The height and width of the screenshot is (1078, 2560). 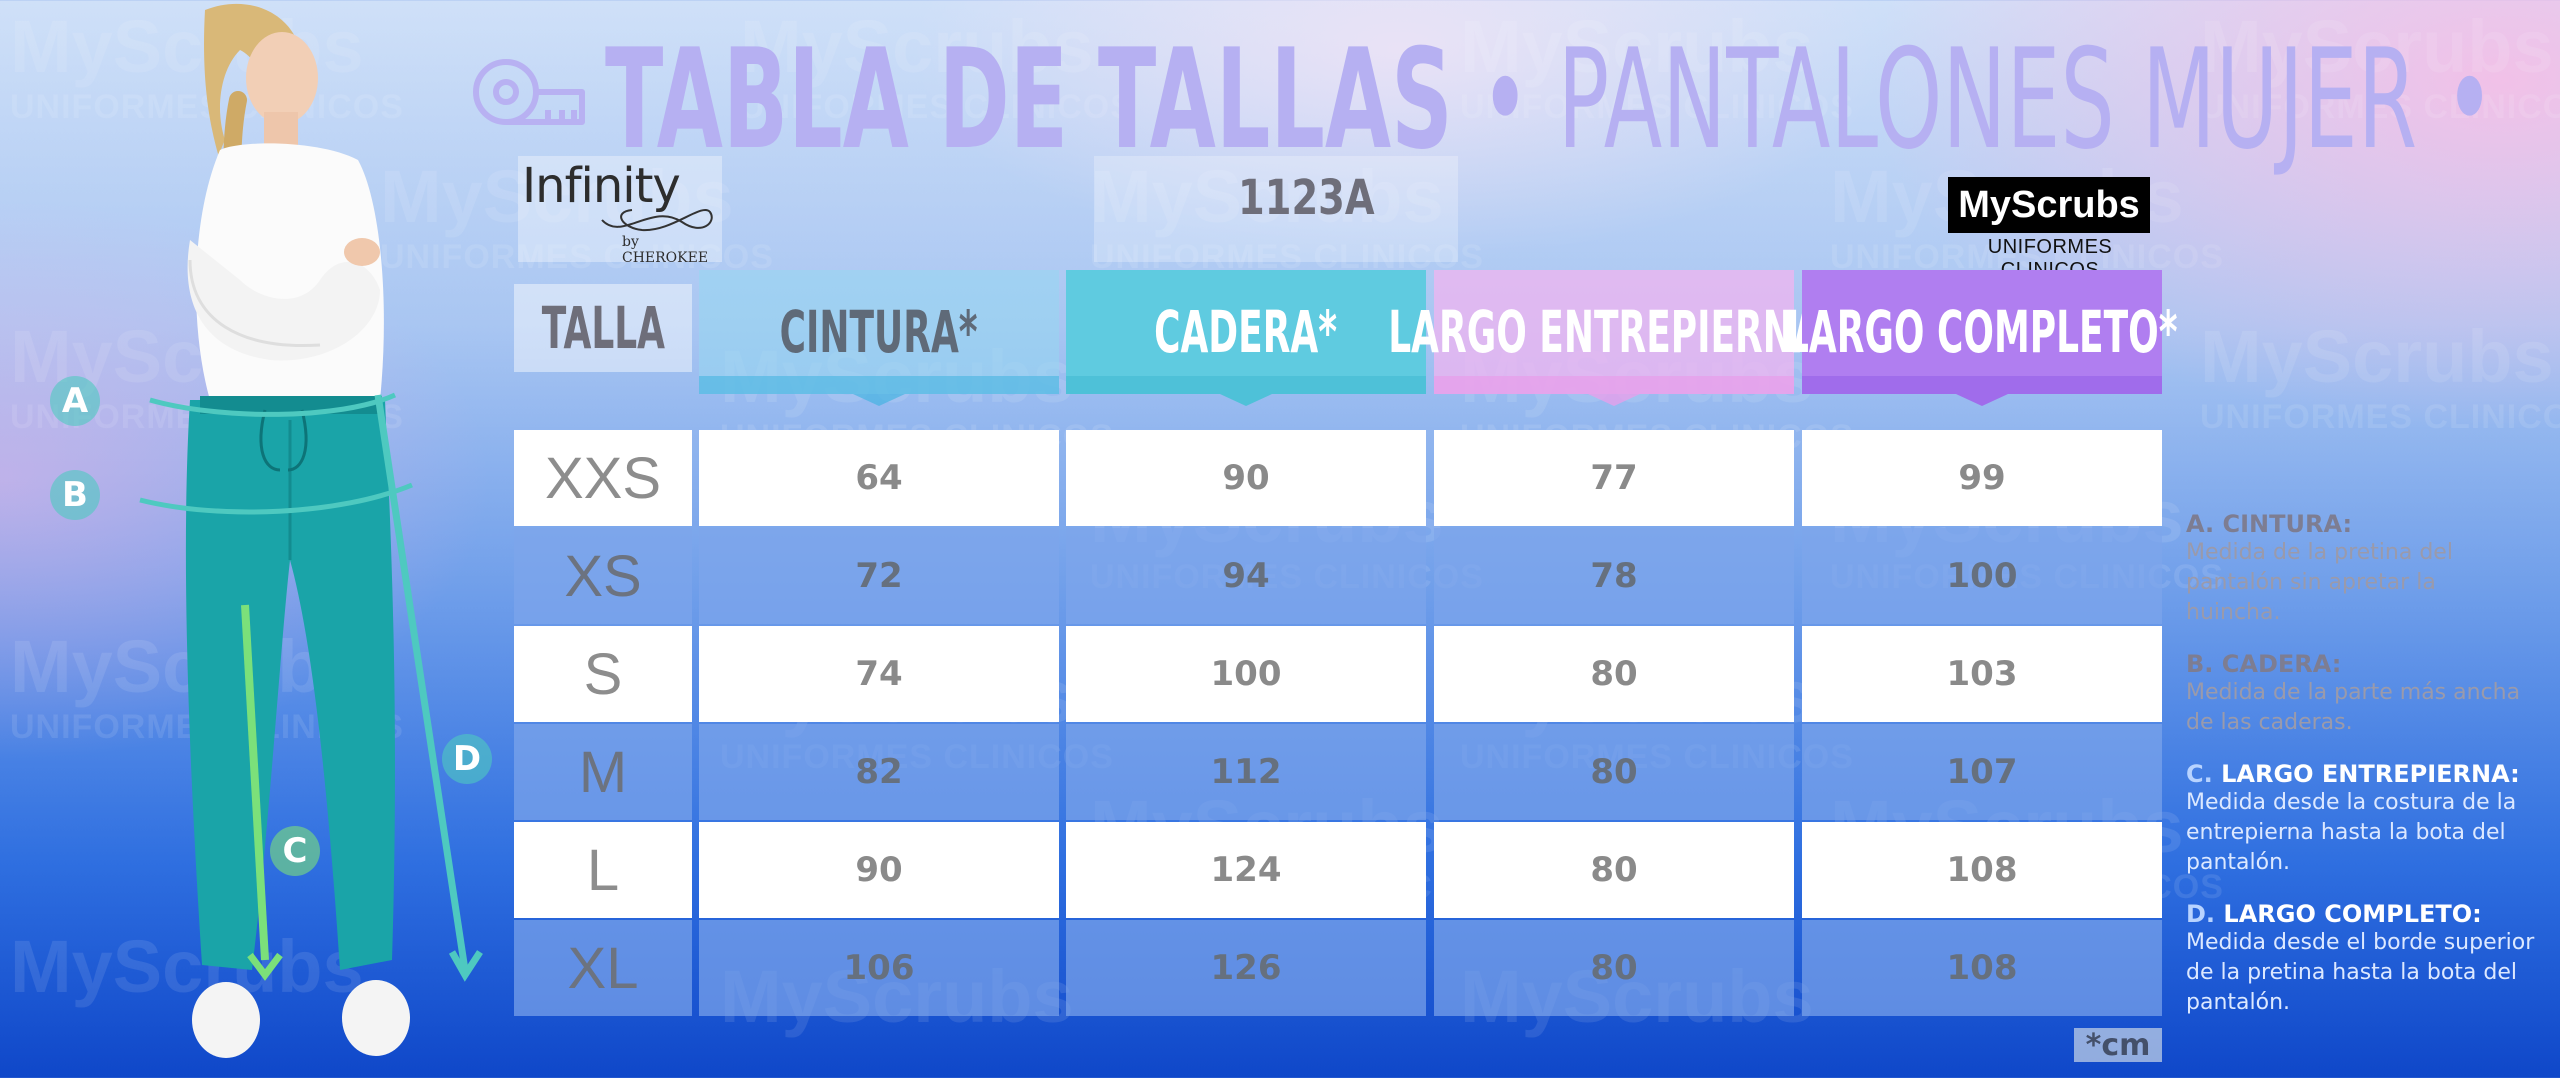 I want to click on completo-cell: 99, so click(x=1982, y=478).